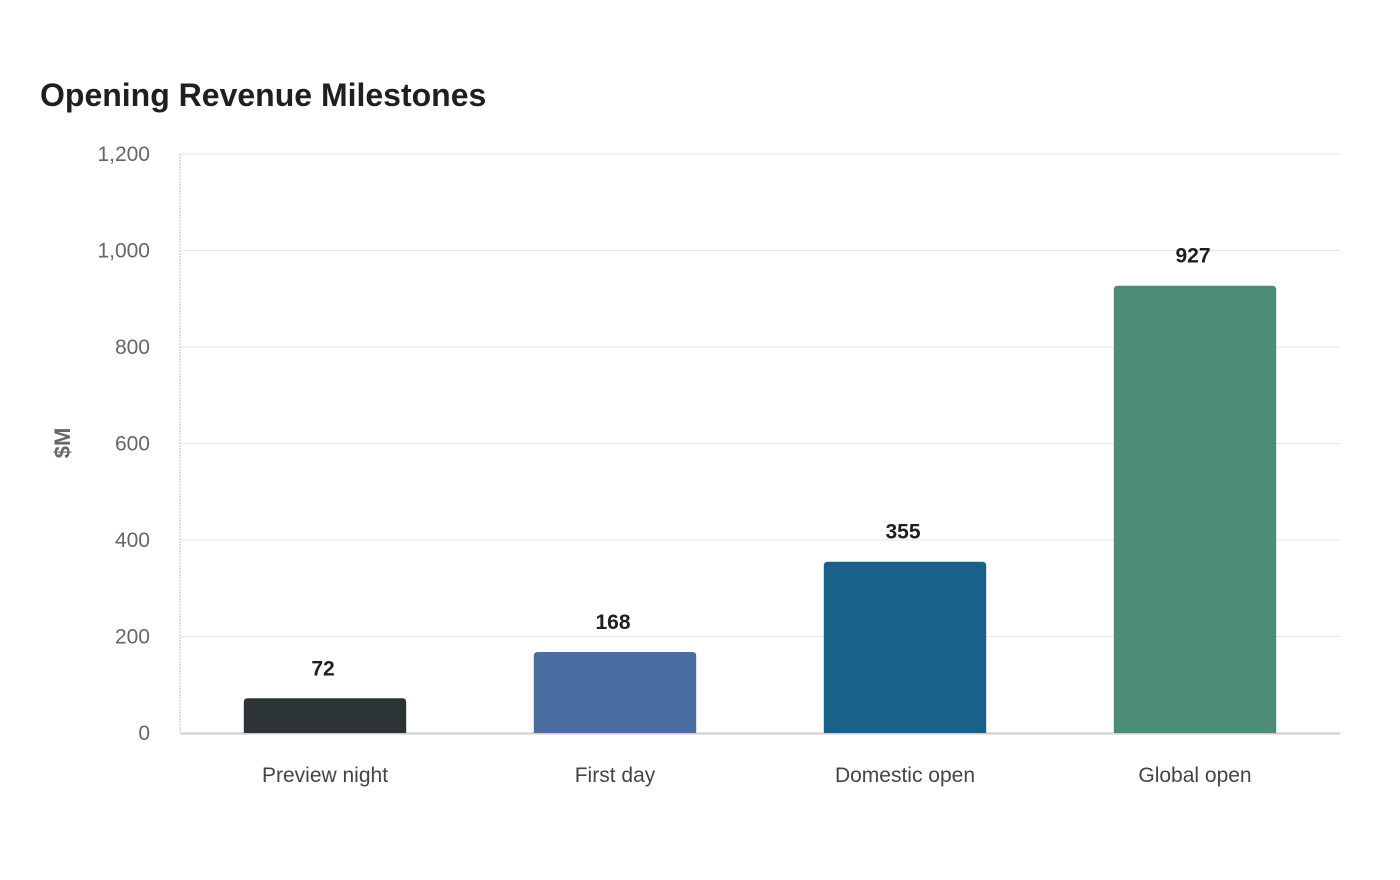  What do you see at coordinates (615, 775) in the screenshot?
I see `x-category-label: First day` at bounding box center [615, 775].